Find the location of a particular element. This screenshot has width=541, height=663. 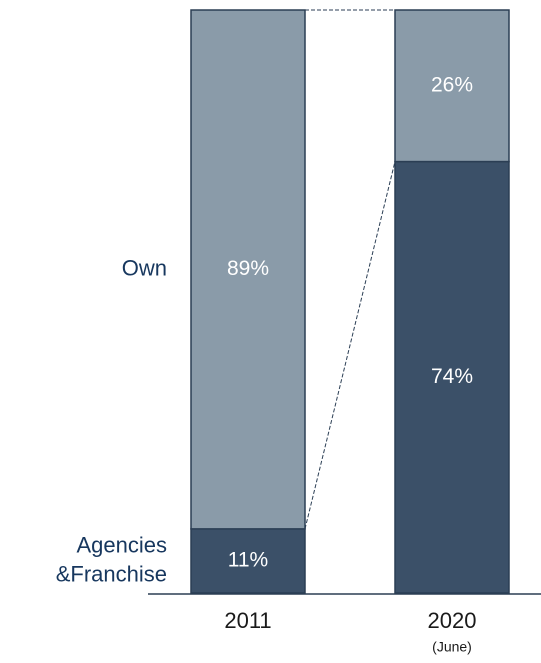

legend-label: Own is located at coordinates (144, 267).